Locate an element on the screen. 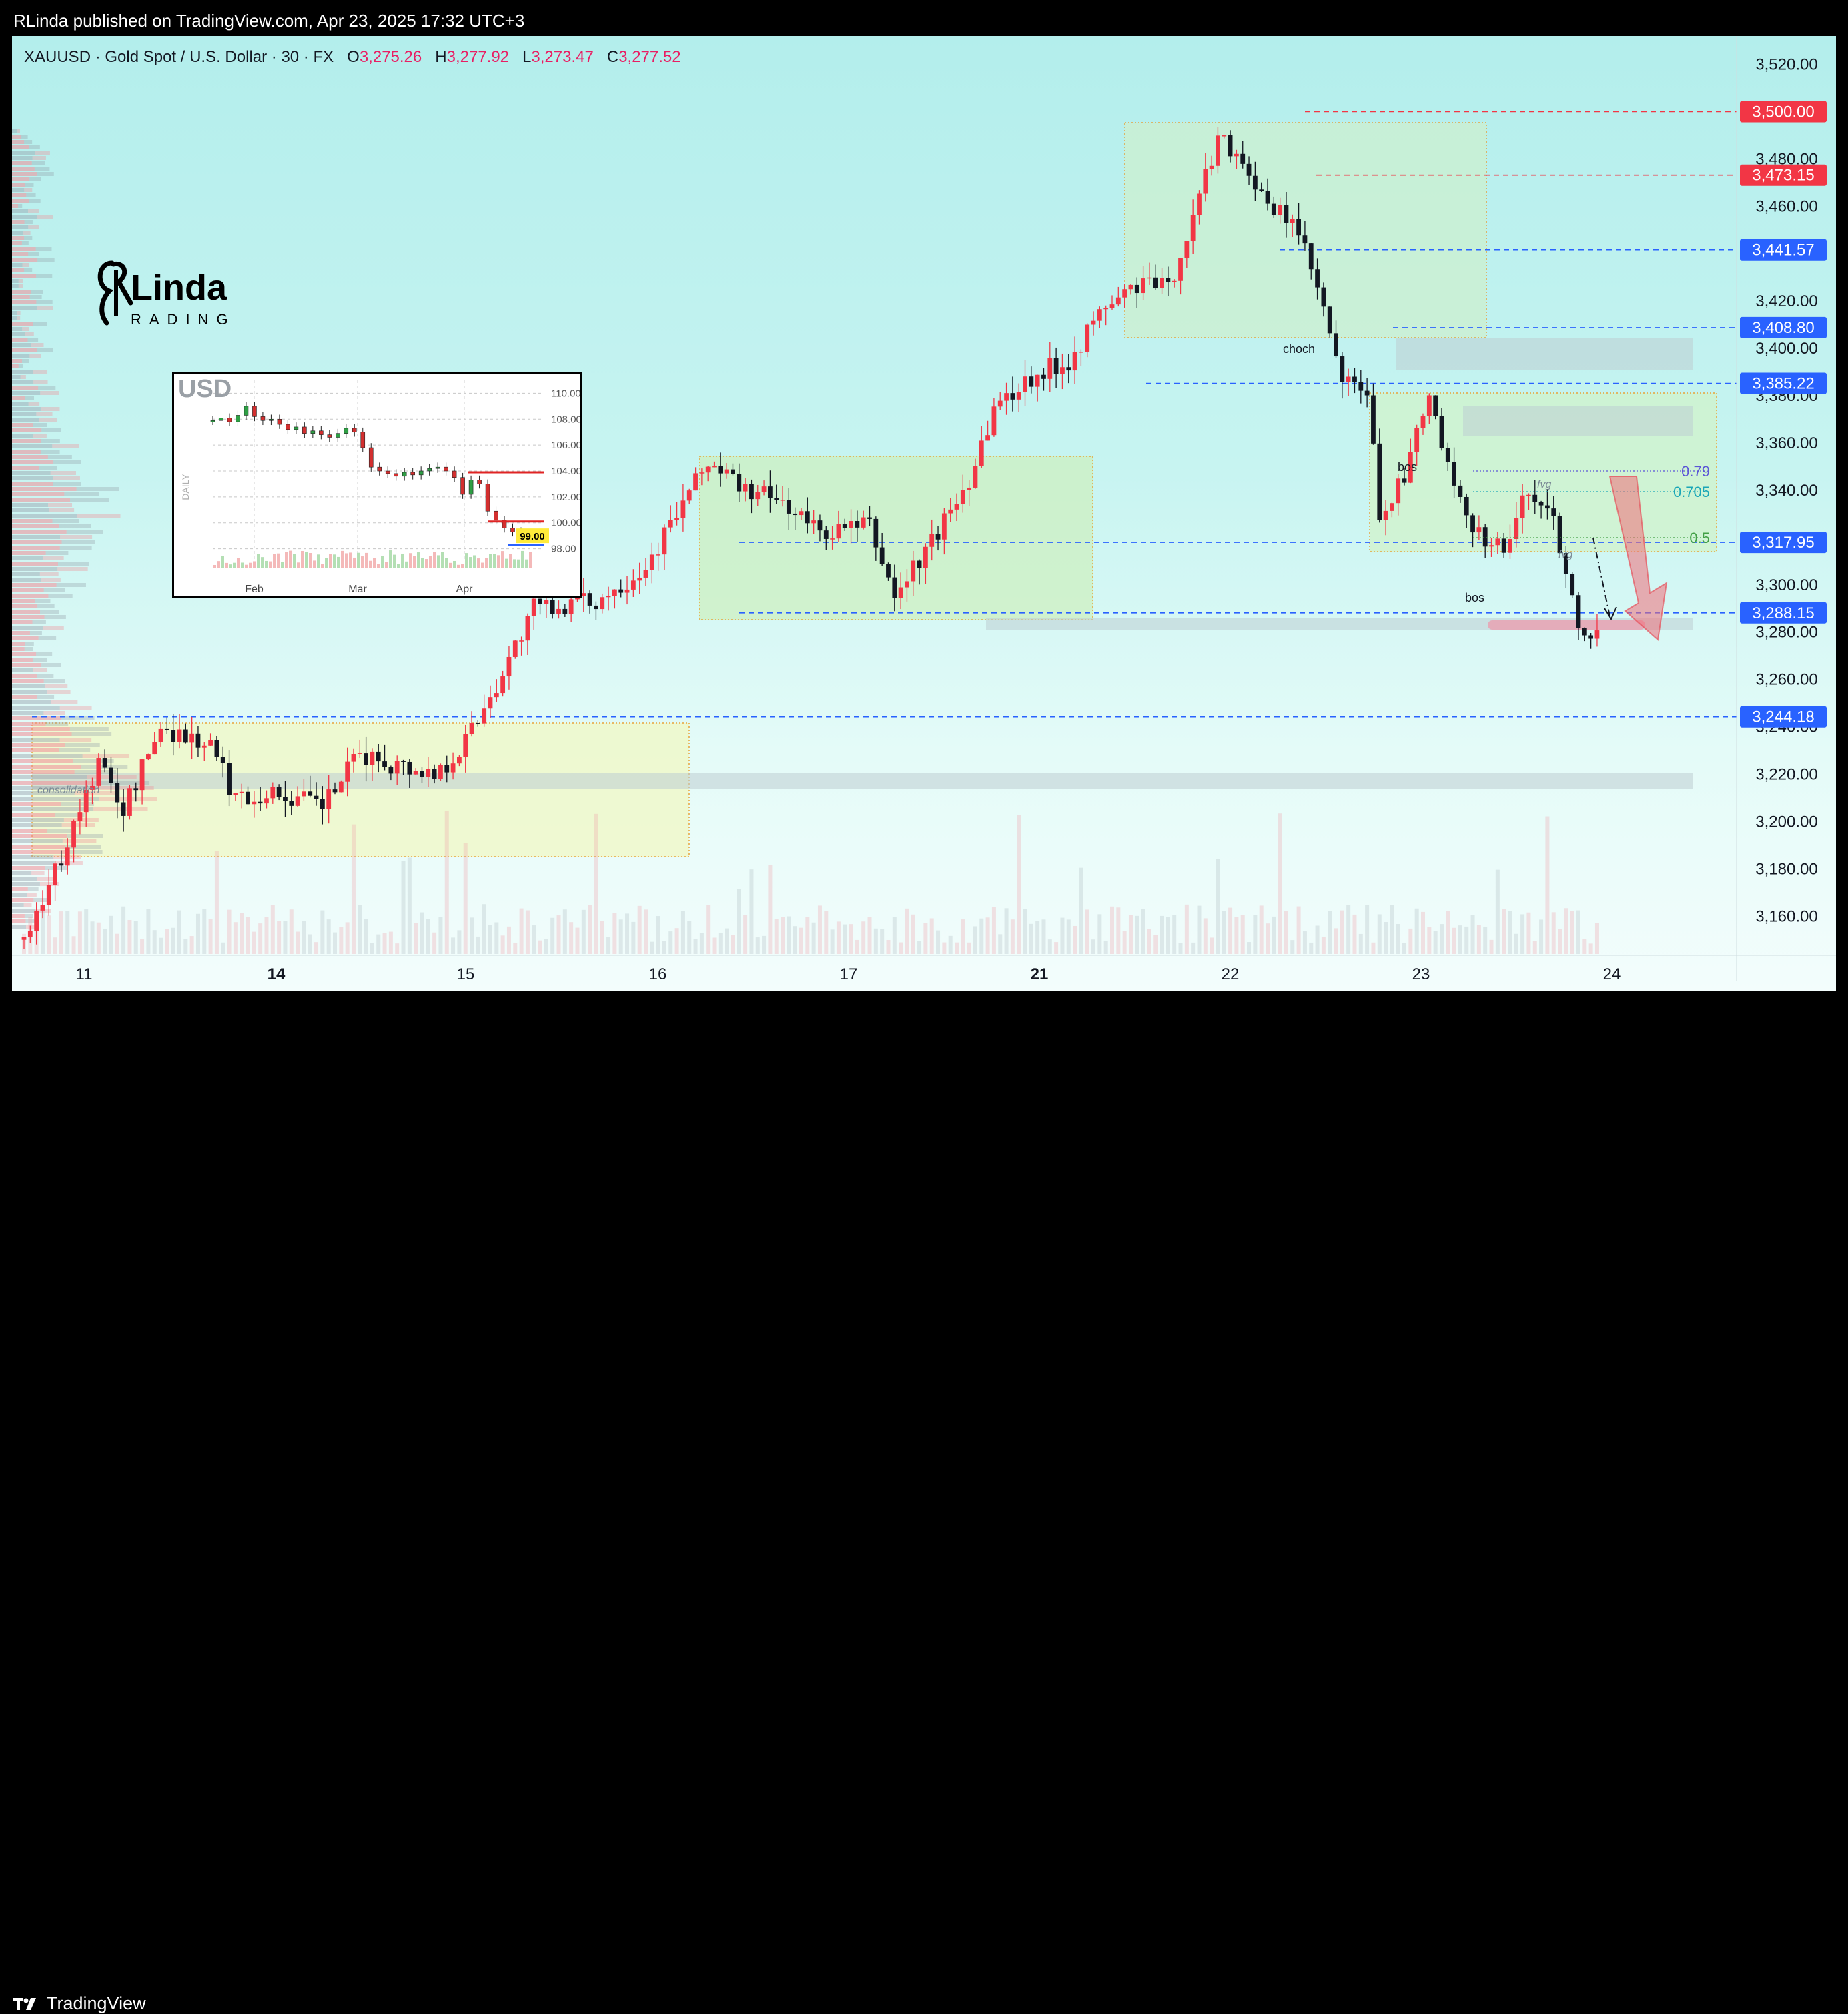  y-tick-label: 3,460.00 is located at coordinates (1786, 206).